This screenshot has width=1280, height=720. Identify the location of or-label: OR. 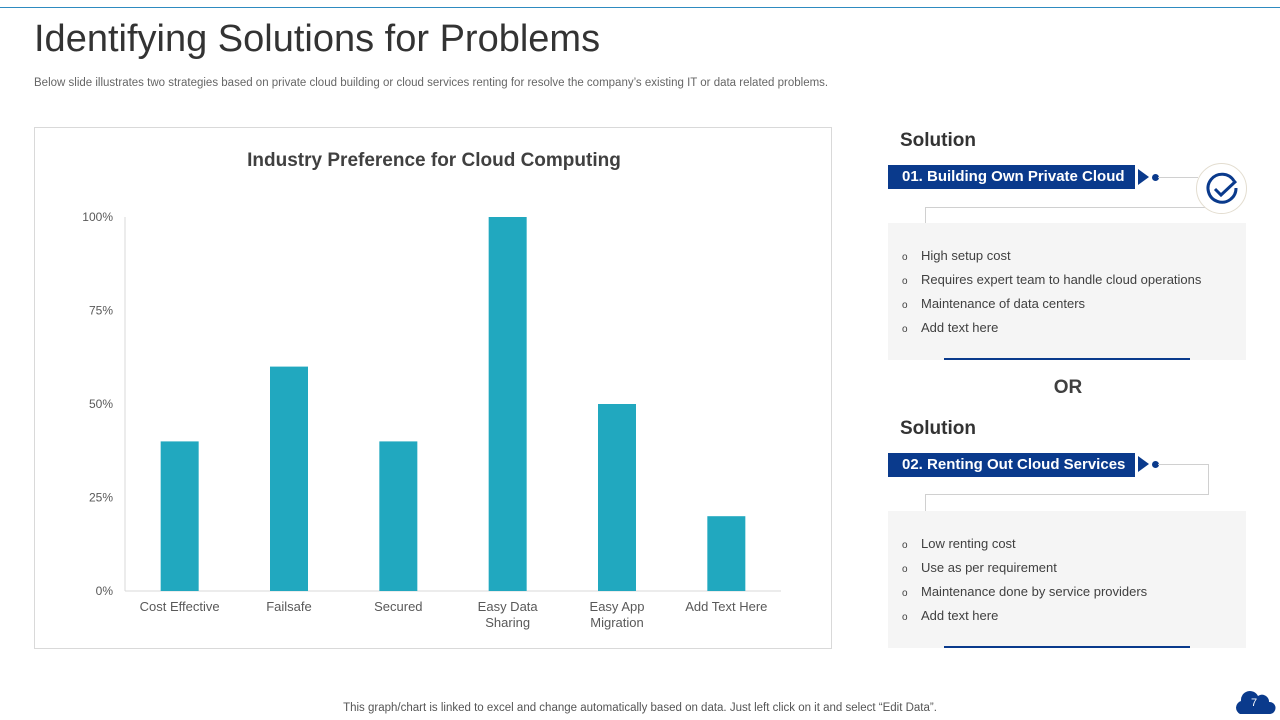
(1068, 387).